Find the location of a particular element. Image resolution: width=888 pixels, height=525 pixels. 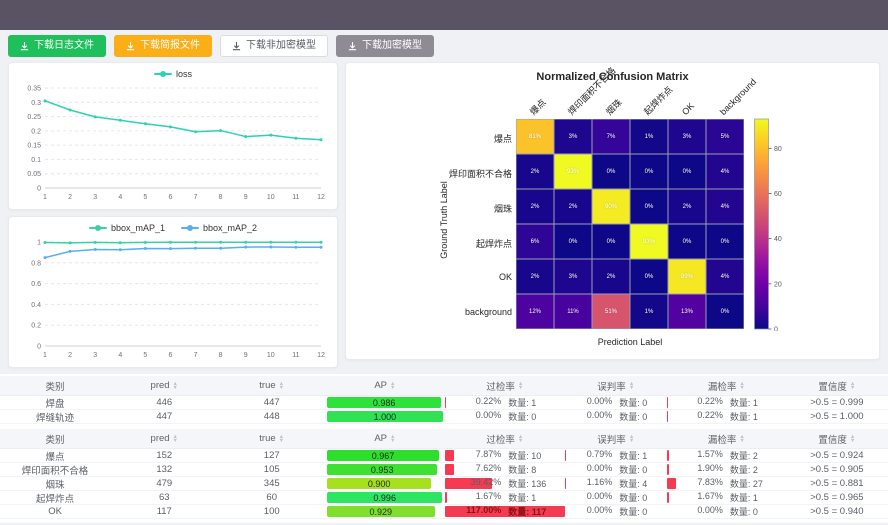

matrix-row-label: background is located at coordinates (432, 312).